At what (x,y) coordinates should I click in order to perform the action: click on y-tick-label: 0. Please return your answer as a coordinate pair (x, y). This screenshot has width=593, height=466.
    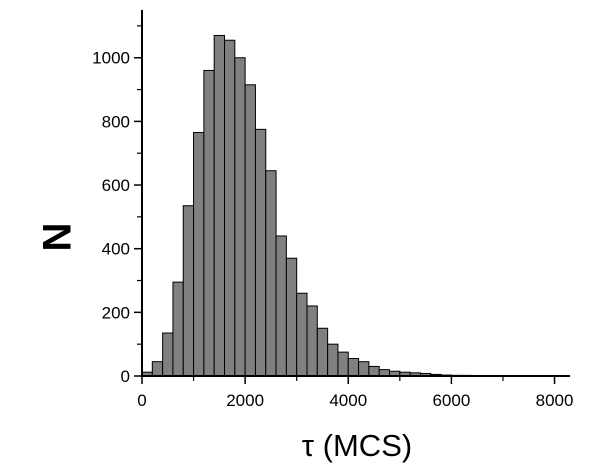
    Looking at the image, I should click on (125, 376).